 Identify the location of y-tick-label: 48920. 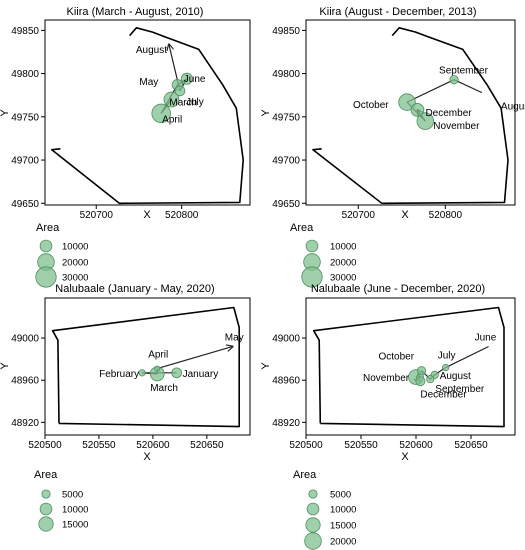
(286, 423).